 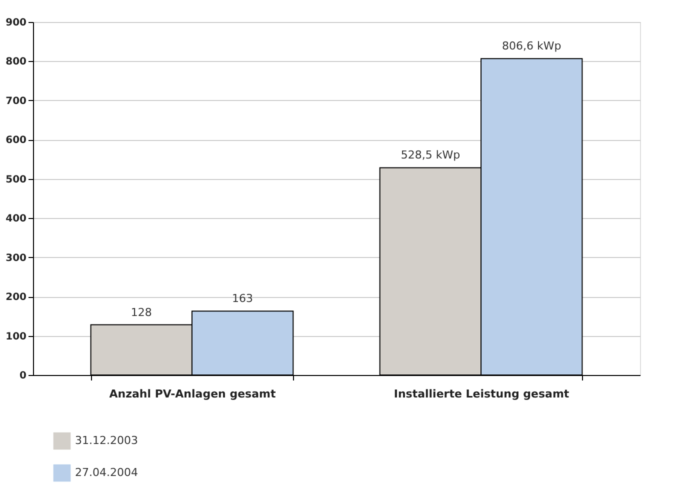 I want to click on y-tick-label: 700, so click(x=16, y=101).